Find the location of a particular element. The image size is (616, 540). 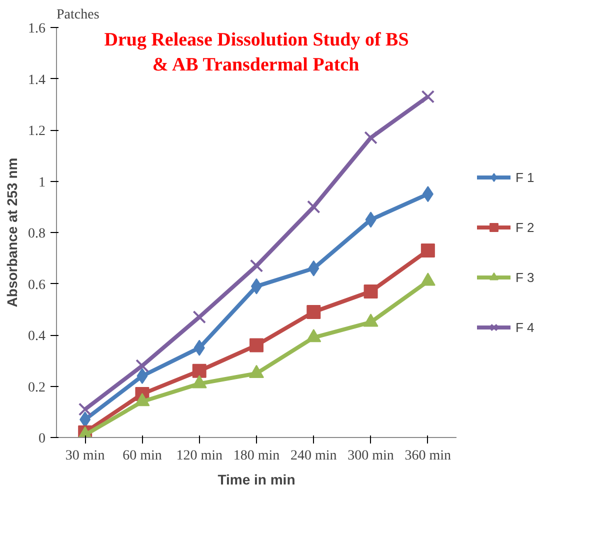

text: Drug Release Dissolution Study of BS & AB Transdermal Patch is located at coordinates (256, 53).